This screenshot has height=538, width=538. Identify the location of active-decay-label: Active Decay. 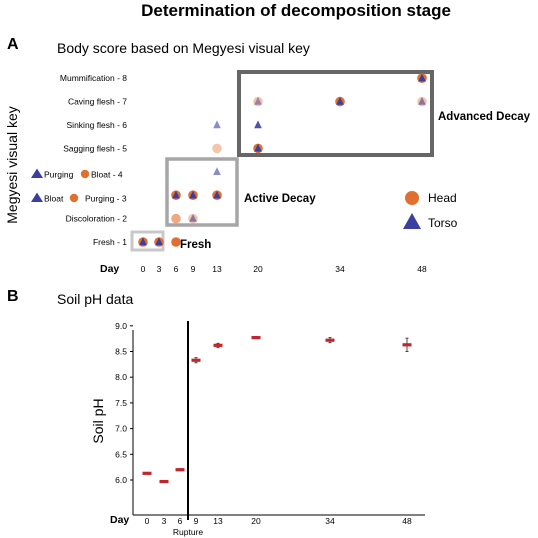
(280, 199).